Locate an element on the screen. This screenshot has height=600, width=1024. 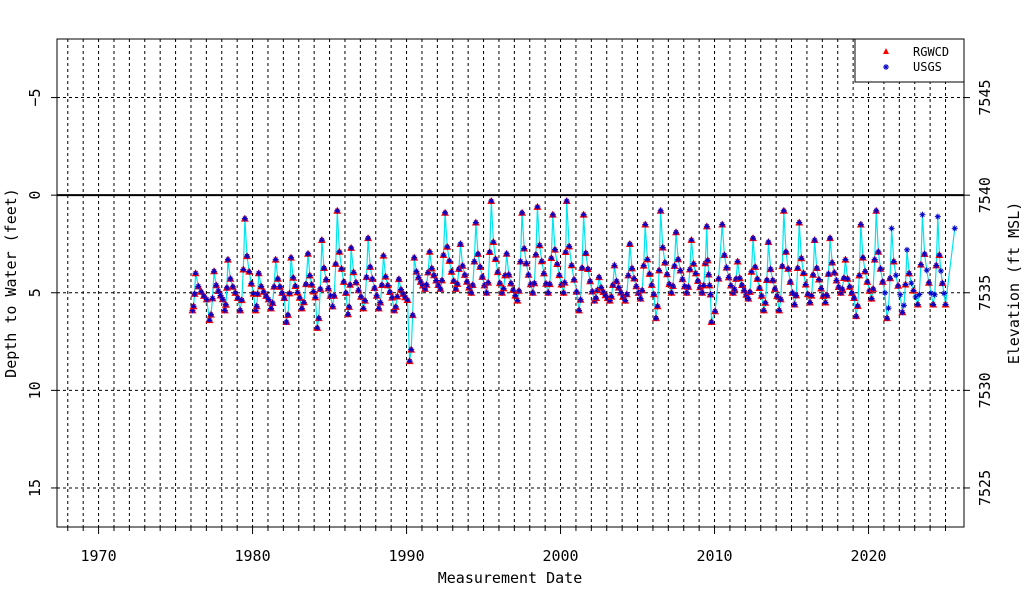
x-tick-label: 2010 is located at coordinates (714, 556).